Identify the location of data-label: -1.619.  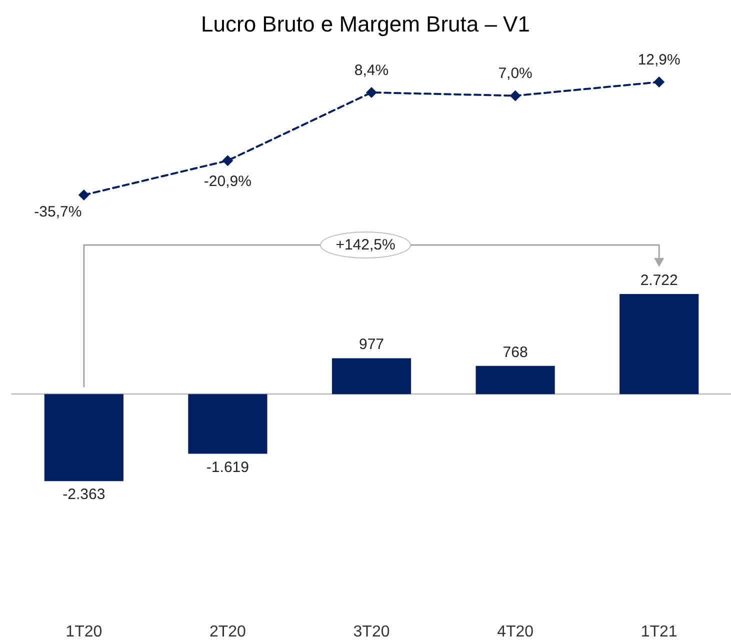
(227, 467).